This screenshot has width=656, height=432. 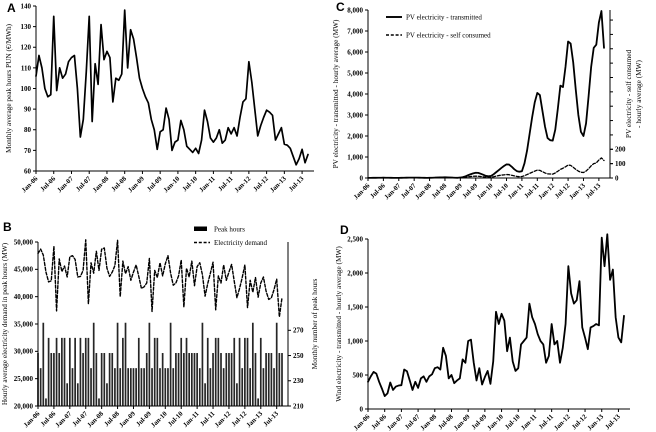 I want to click on svg-text: 210, so click(x=298, y=406).